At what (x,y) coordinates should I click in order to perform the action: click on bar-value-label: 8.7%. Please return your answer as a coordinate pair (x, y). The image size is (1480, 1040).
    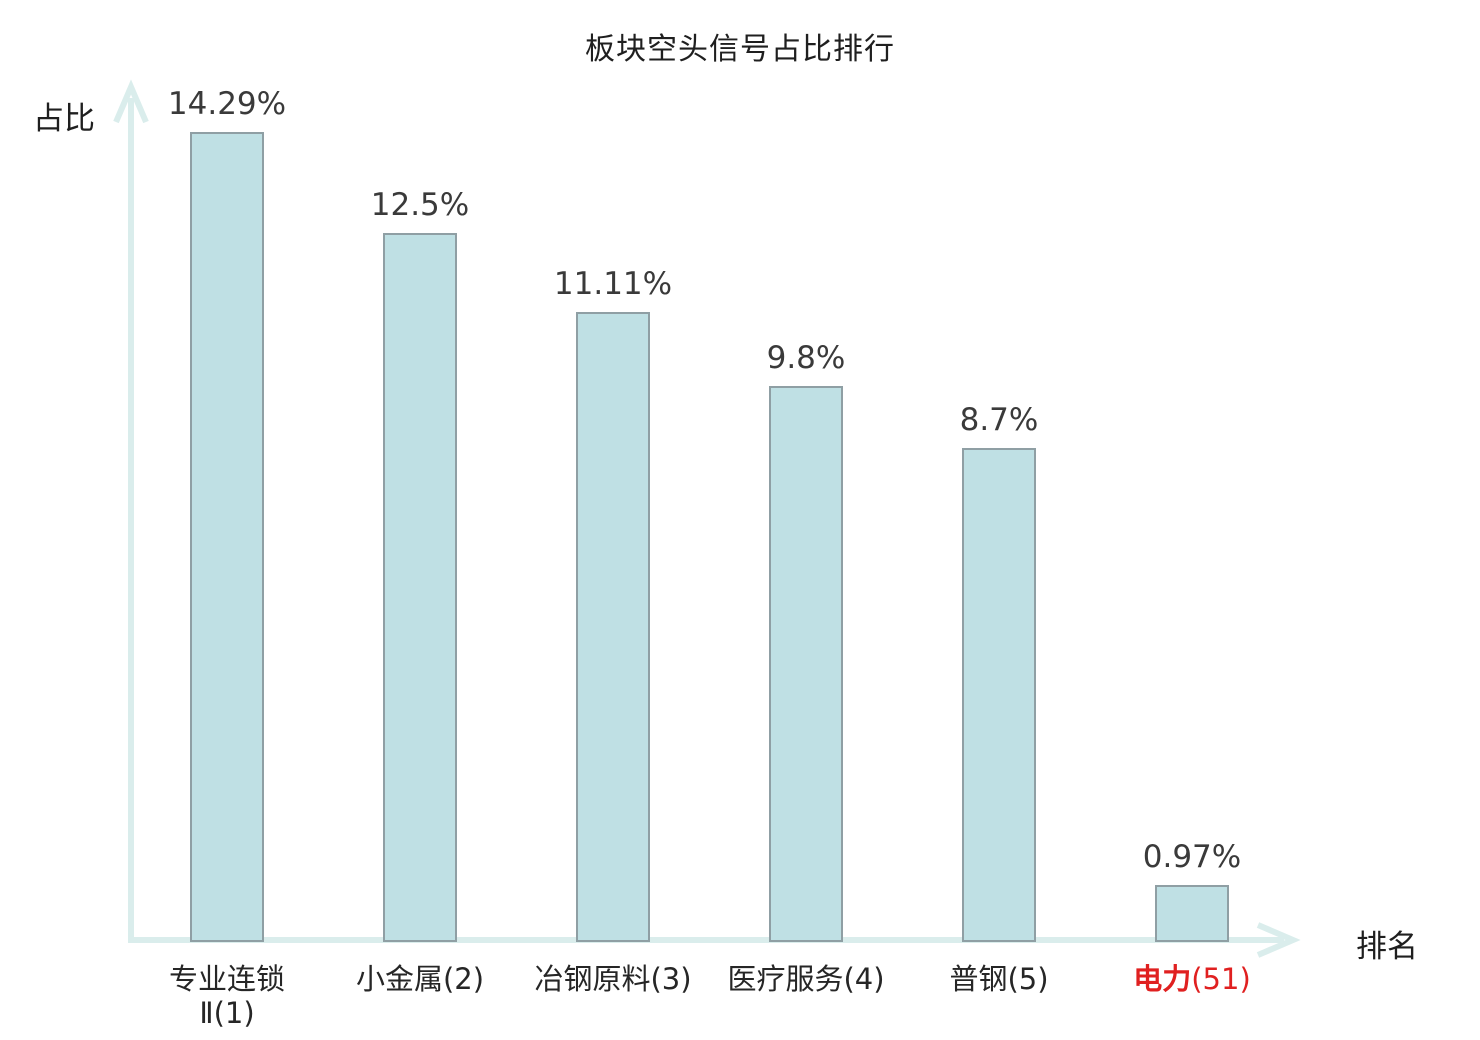
    Looking at the image, I should click on (999, 420).